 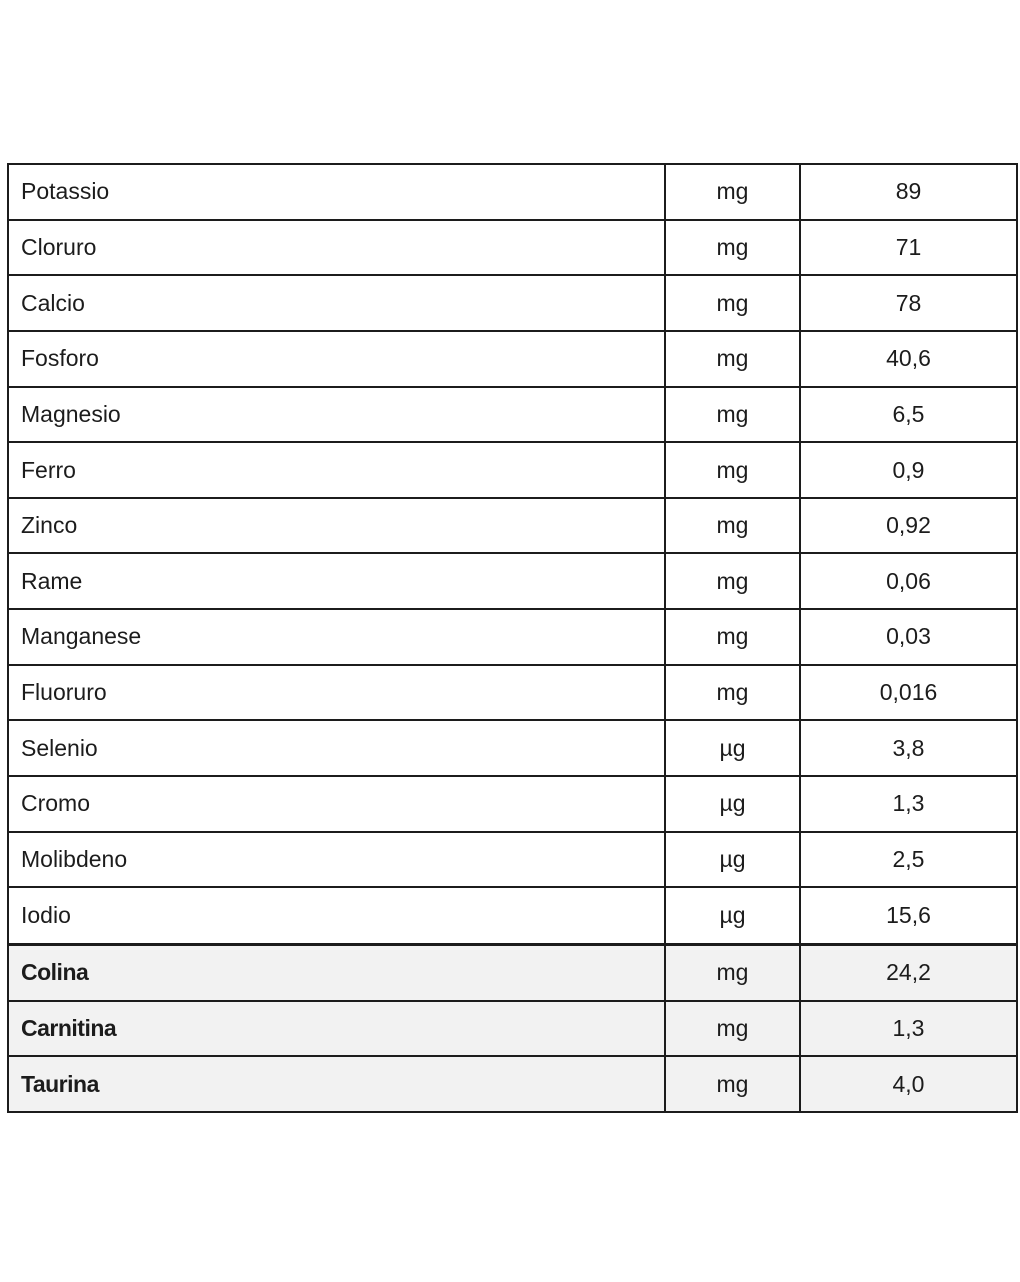 I want to click on value-cell: 3,8, so click(x=908, y=748).